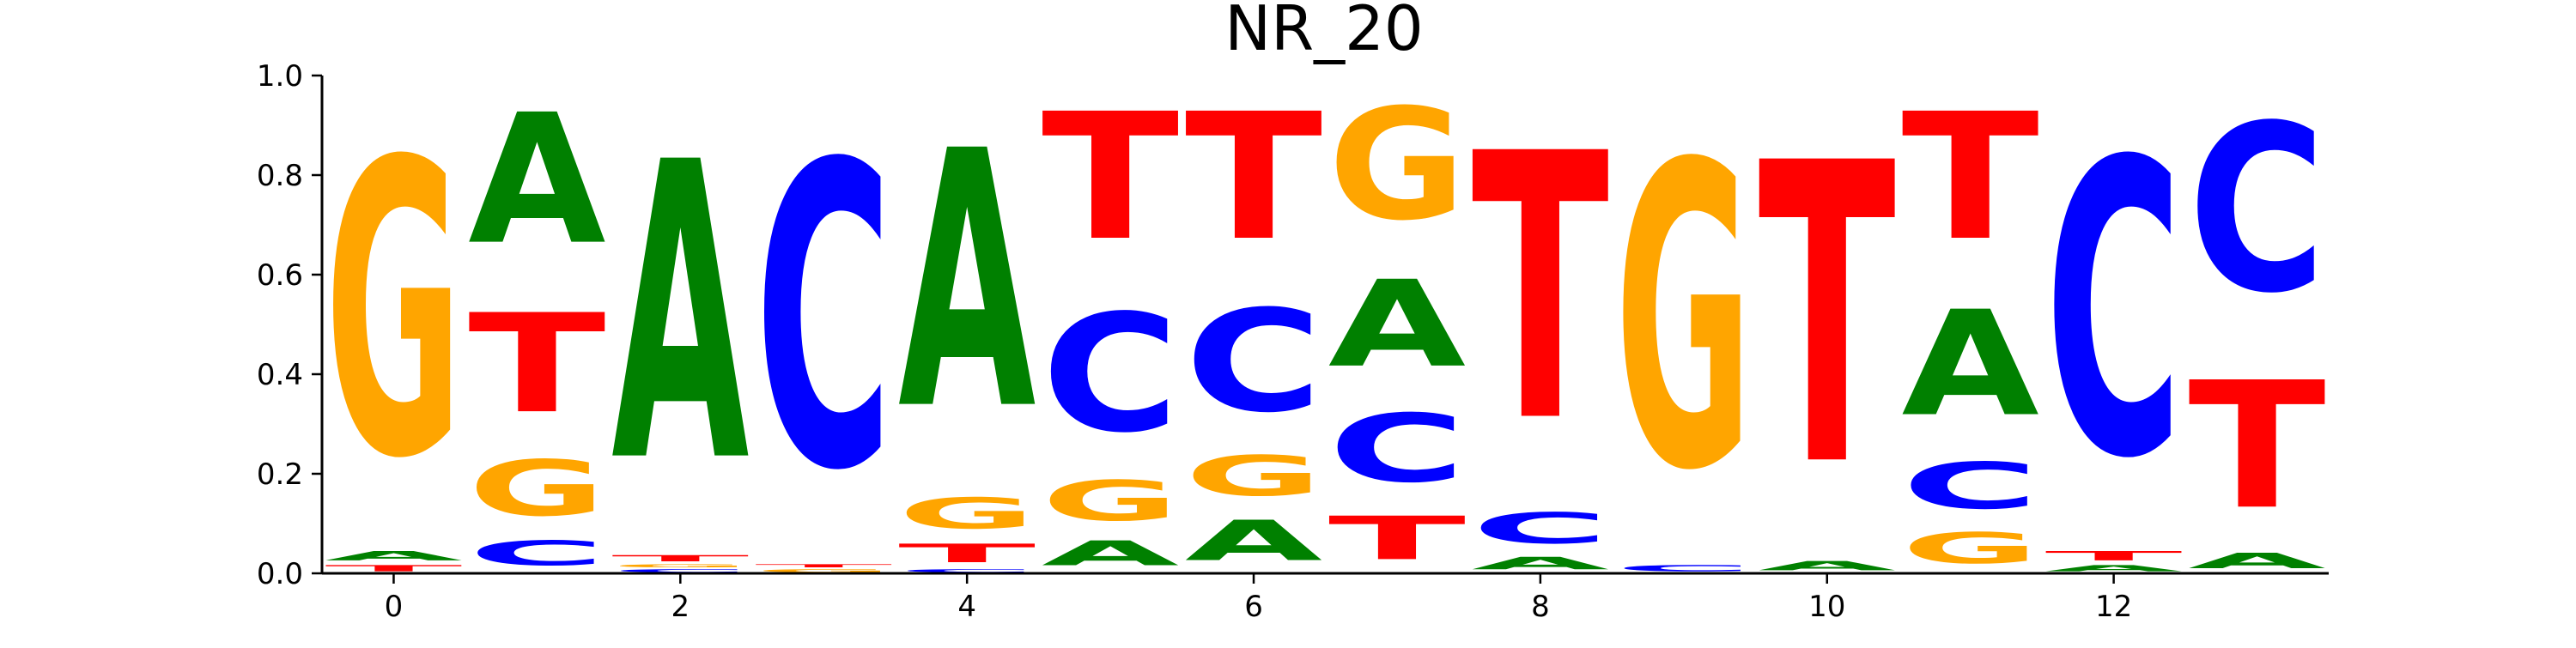 This screenshot has height=648, width=2576. What do you see at coordinates (1828, 566) in the screenshot?
I see `logo-letter-a-pos-10: A` at bounding box center [1828, 566].